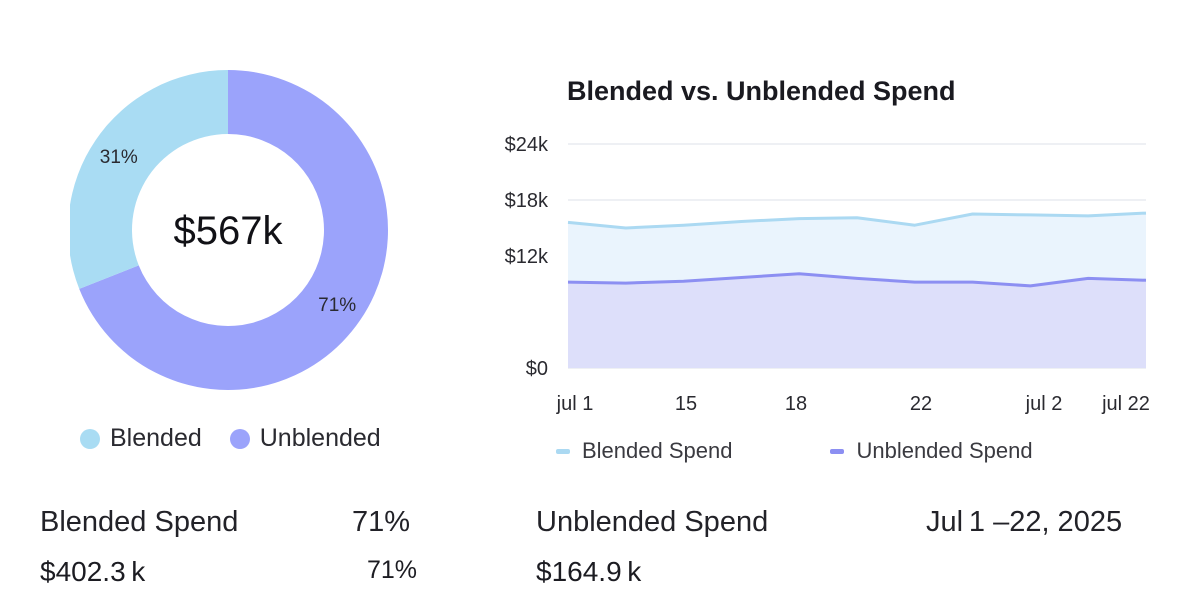 Image resolution: width=1188 pixels, height=612 pixels. I want to click on legend-dot-blended, so click(90, 438).